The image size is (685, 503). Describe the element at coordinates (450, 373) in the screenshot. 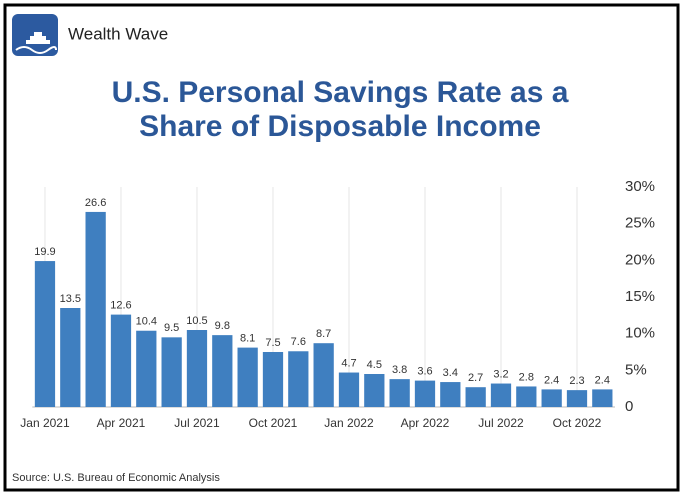

I see `data-label: 3.4` at that location.